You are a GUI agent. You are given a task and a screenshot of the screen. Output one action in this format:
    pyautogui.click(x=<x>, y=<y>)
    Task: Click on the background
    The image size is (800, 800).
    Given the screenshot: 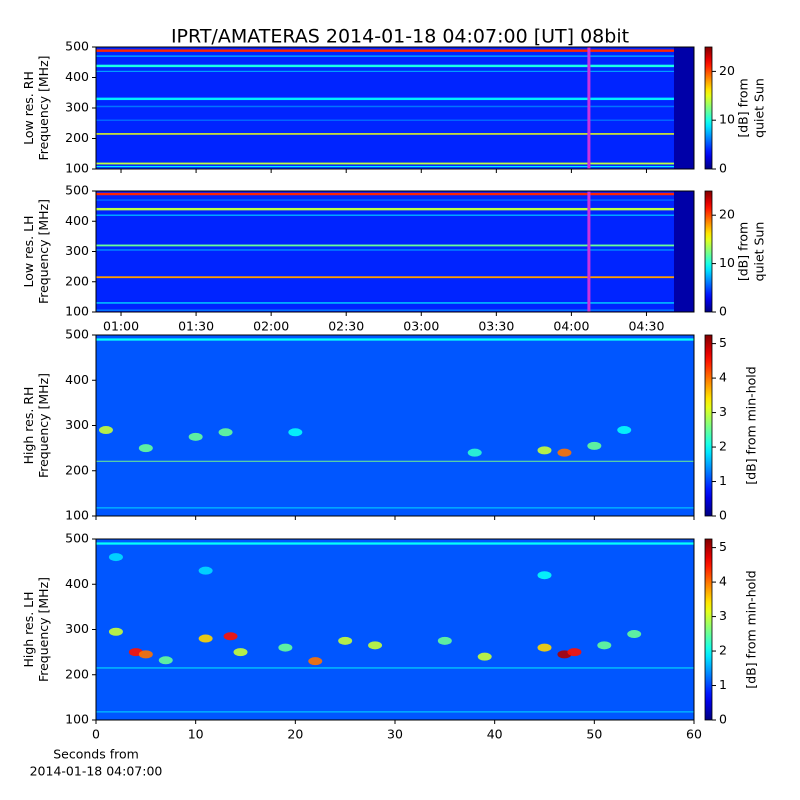 What is the action you would take?
    pyautogui.click(x=395, y=108)
    